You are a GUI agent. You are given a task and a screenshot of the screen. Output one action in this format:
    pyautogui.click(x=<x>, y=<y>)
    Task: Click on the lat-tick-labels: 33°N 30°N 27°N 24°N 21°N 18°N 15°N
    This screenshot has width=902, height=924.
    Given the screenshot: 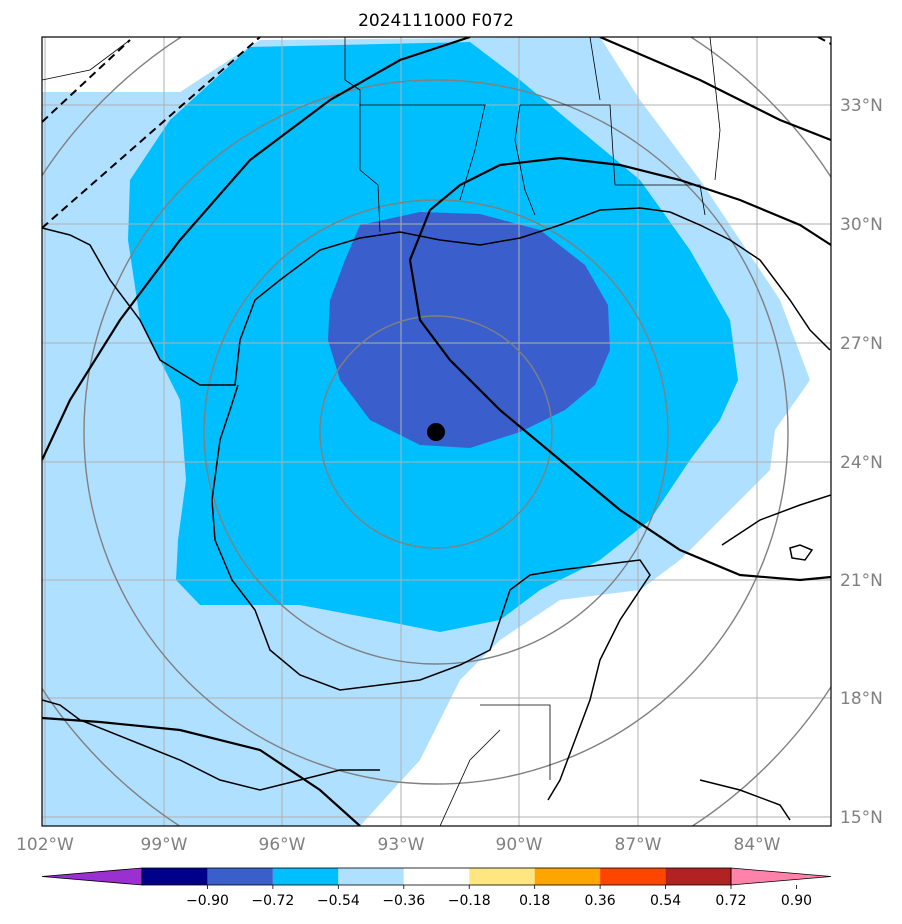 What is the action you would take?
    pyautogui.click(x=861, y=462)
    